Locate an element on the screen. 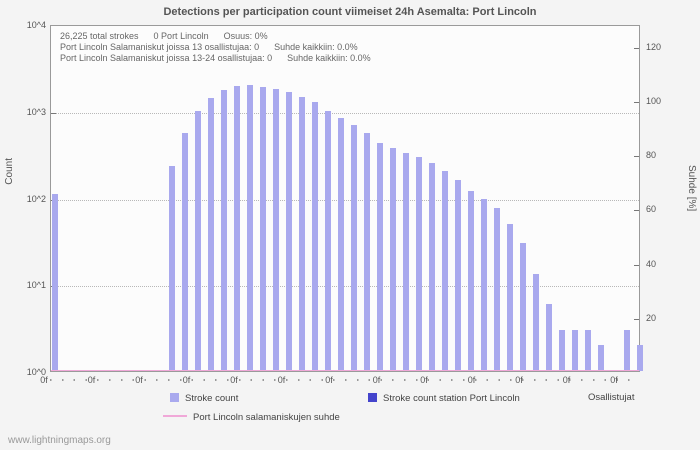  legend-item-station-stroke-count: Stroke count station Port Lincoln is located at coordinates (444, 398).